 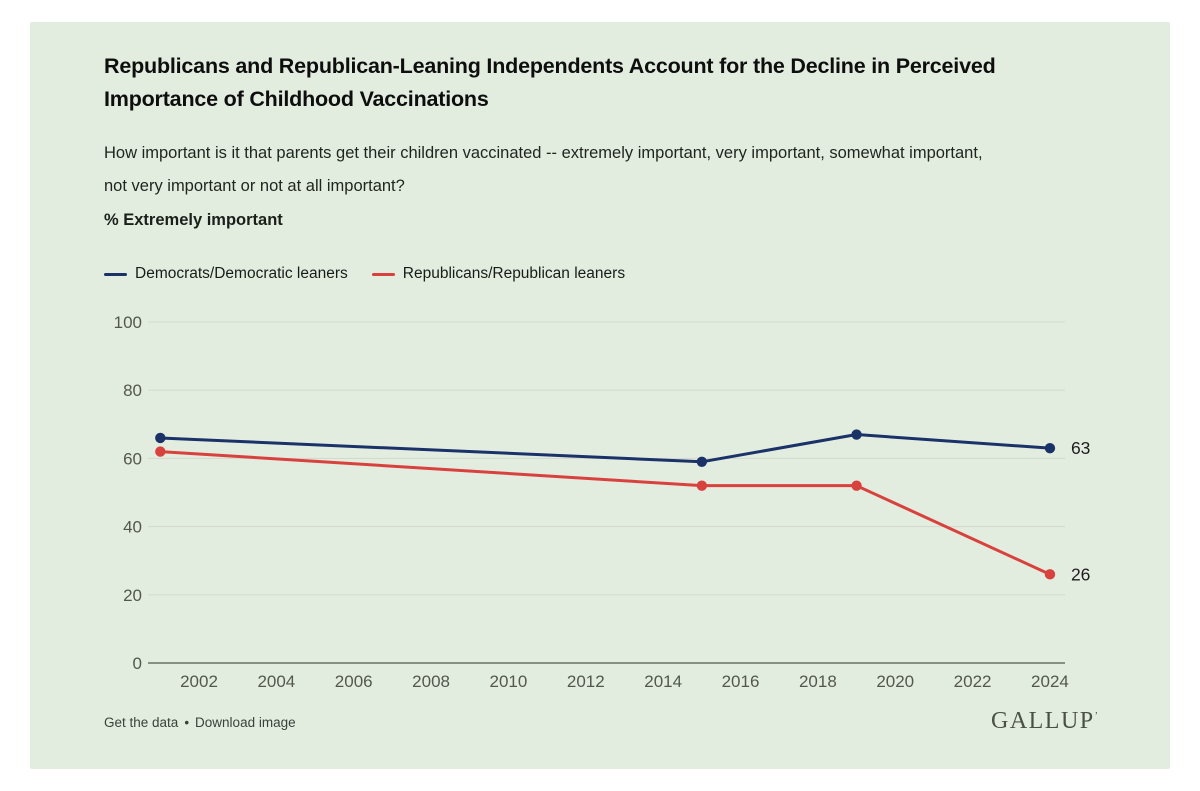 I want to click on y-tick-label: 40, so click(x=132, y=527).